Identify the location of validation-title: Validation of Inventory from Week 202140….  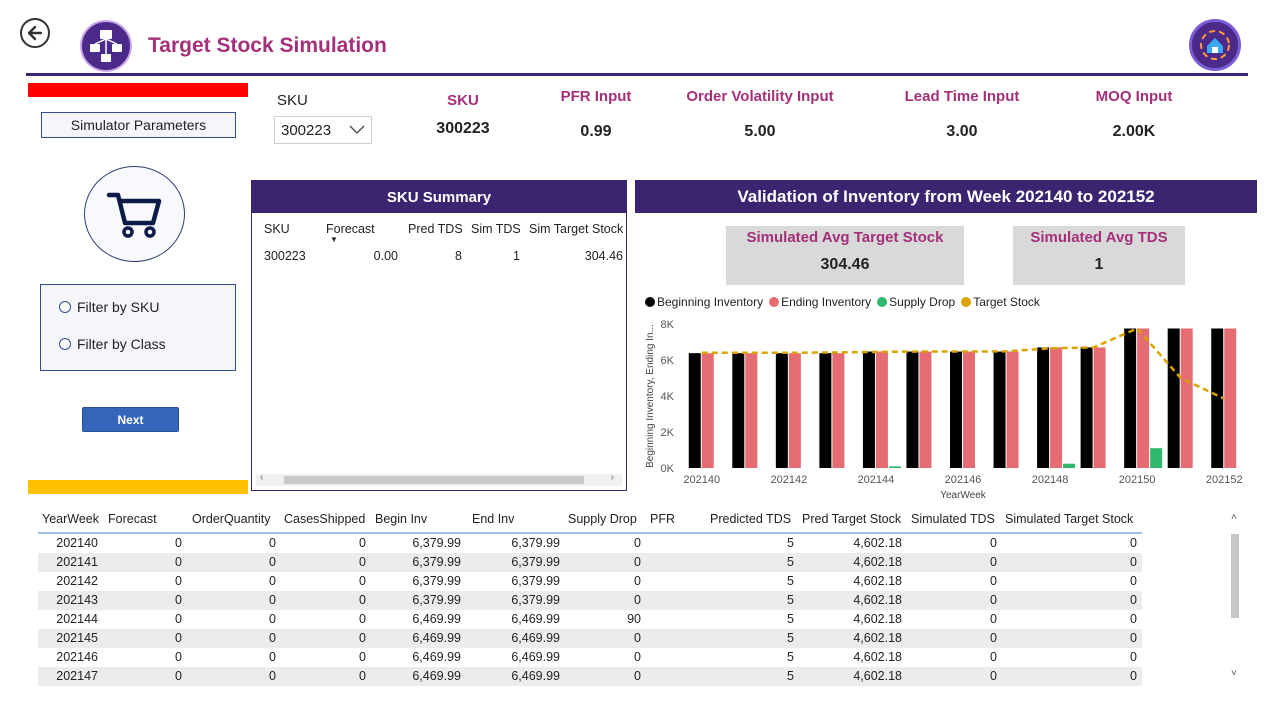
(946, 196).